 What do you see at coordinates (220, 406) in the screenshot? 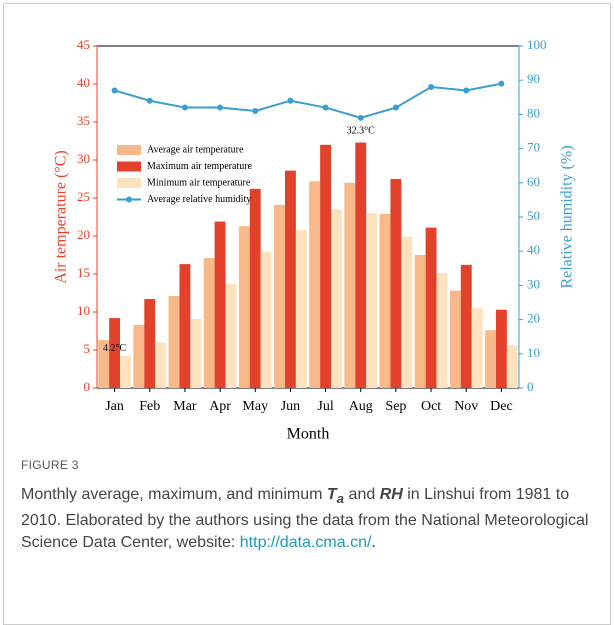
I see `x-tick-label: Apr` at bounding box center [220, 406].